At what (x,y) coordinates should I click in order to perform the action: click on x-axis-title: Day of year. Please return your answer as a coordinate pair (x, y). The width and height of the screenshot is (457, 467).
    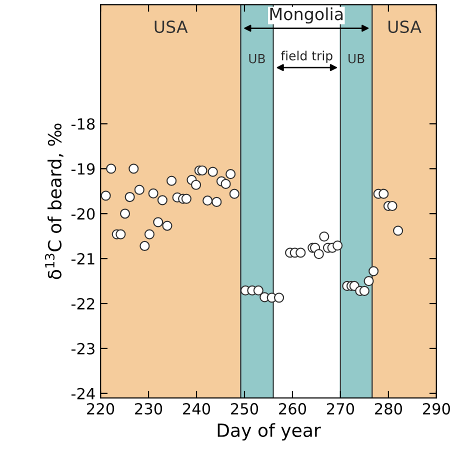
    Looking at the image, I should click on (269, 432).